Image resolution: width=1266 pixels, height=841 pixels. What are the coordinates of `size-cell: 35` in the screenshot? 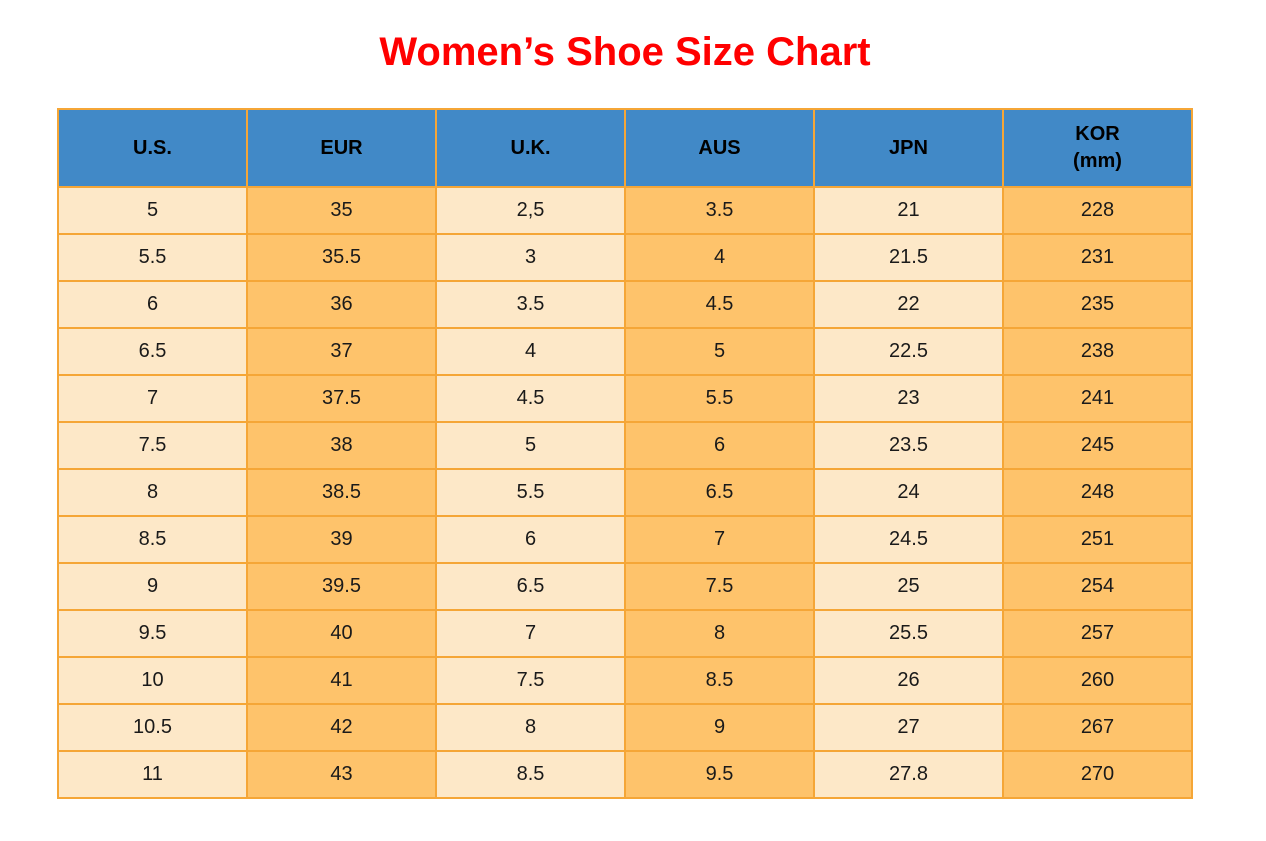 It's located at (341, 210).